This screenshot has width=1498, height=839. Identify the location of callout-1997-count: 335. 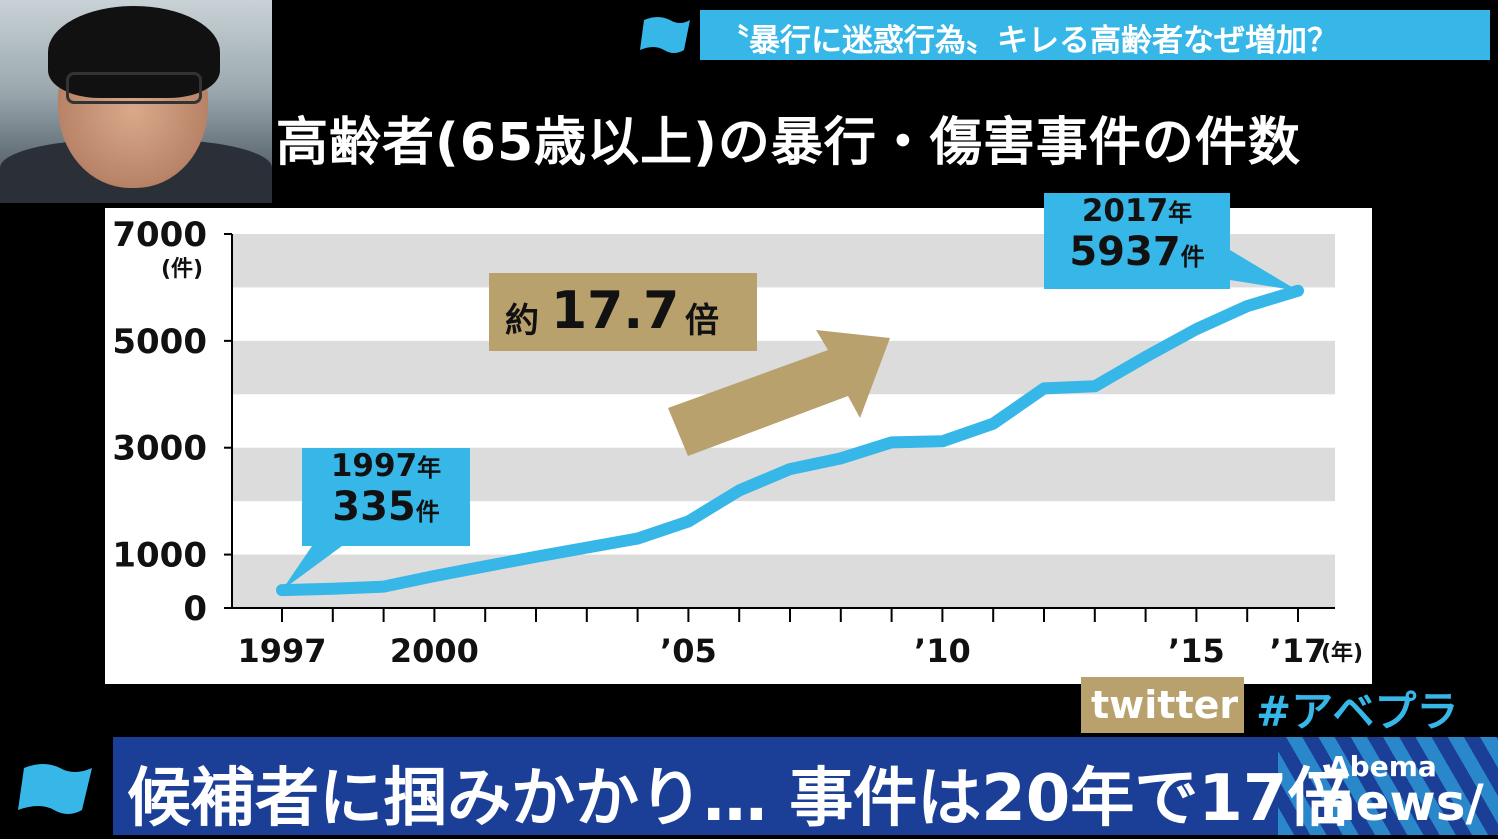
(374, 507).